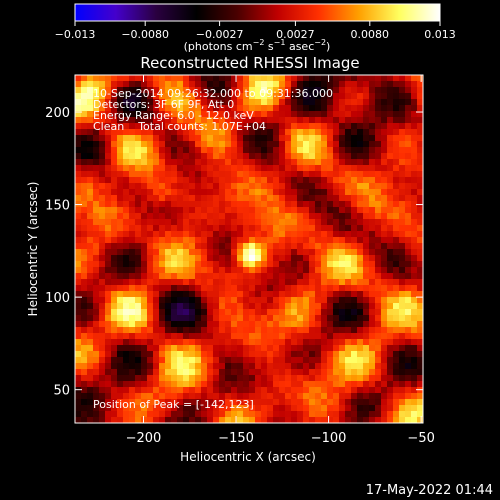 This screenshot has width=500, height=500. I want to click on annotation-peak-position: Position of Peak = [-142,123], so click(173, 404).